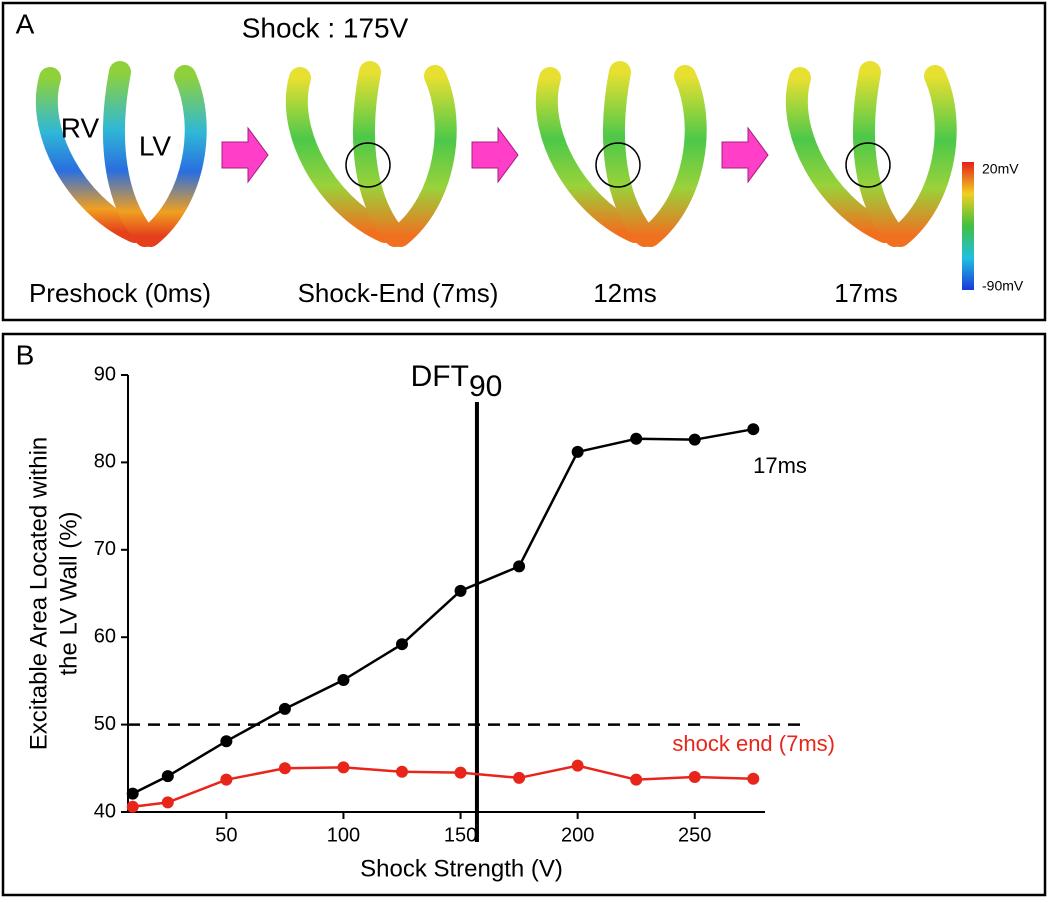  Describe the element at coordinates (1000, 169) in the screenshot. I see `colorbar-label: 20mV` at that location.